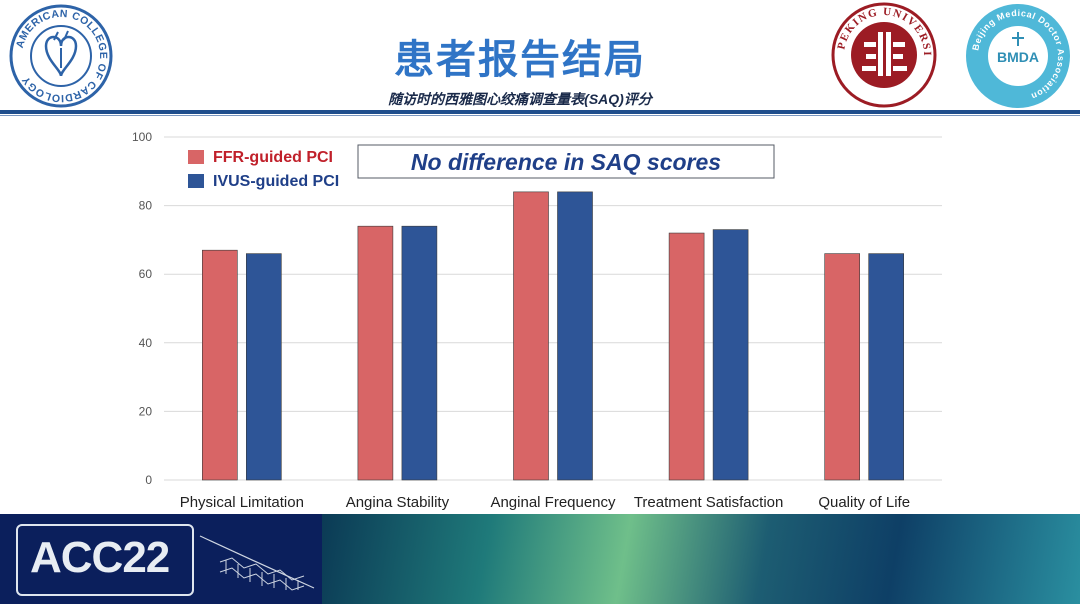  I want to click on callout-text: No difference in SAQ scores, so click(566, 162).